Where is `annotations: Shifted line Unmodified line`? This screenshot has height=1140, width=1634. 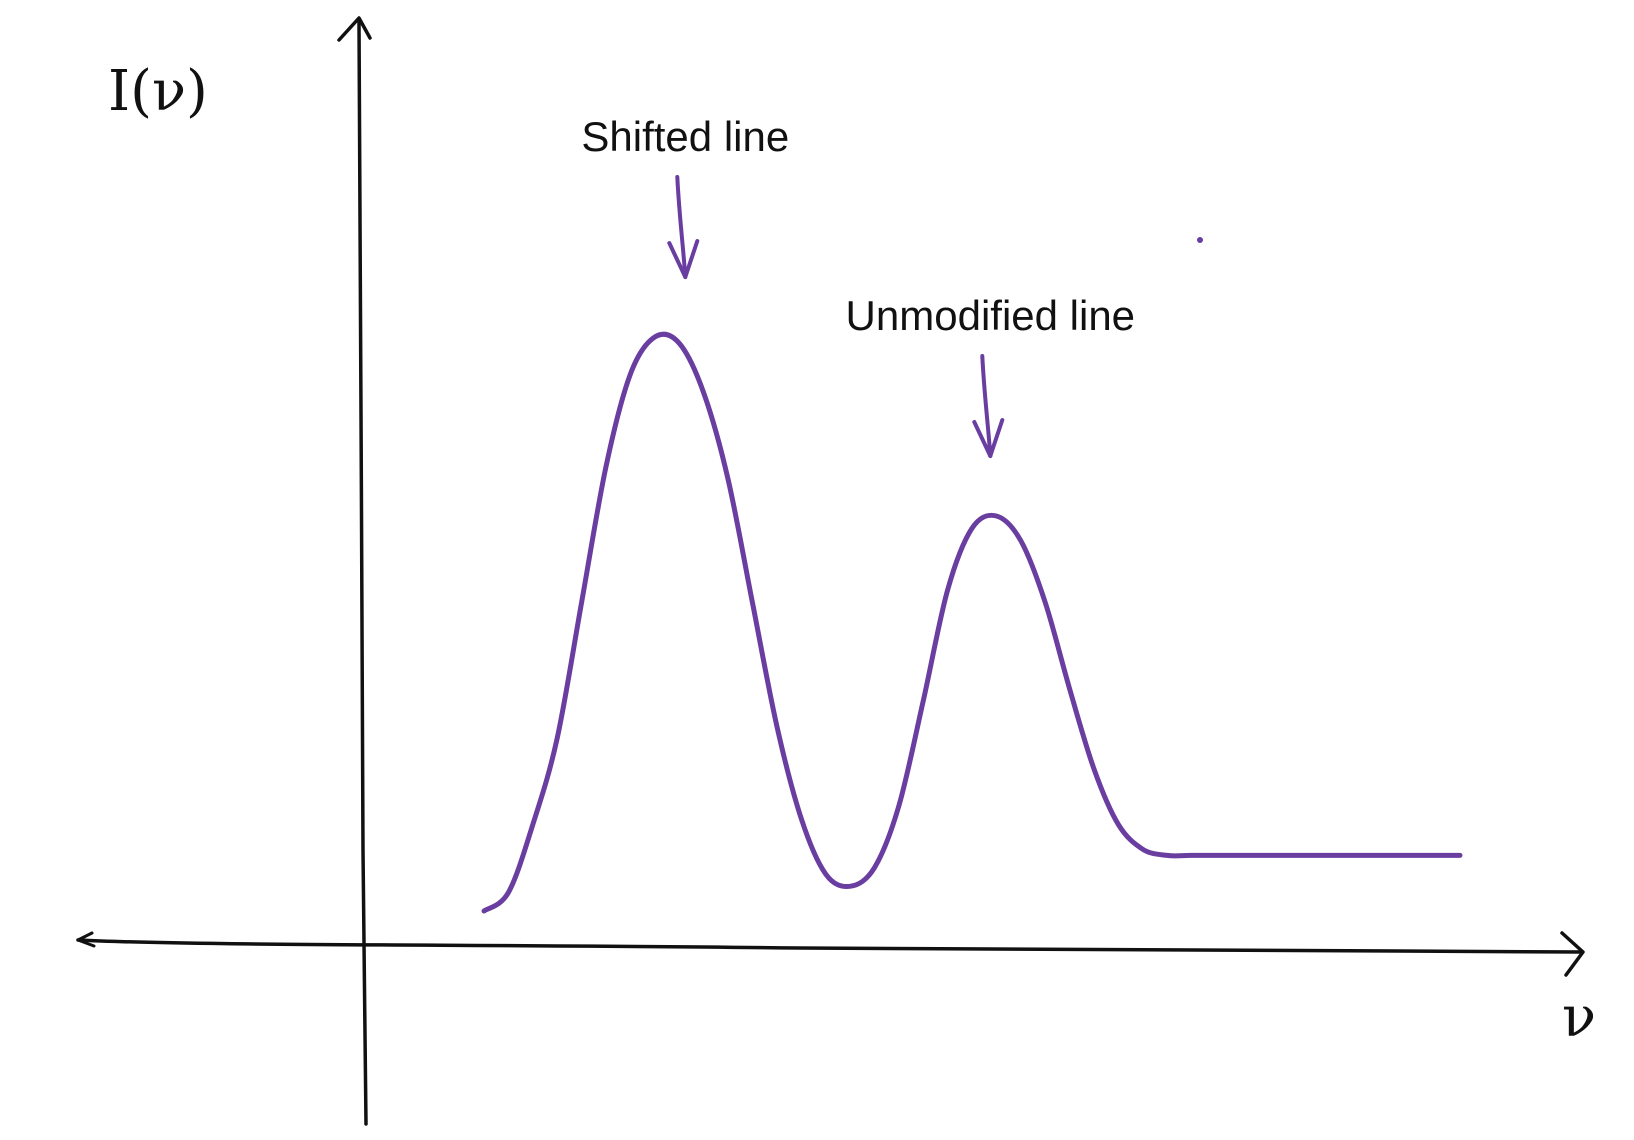
annotations: Shifted line Unmodified line is located at coordinates (858, 285).